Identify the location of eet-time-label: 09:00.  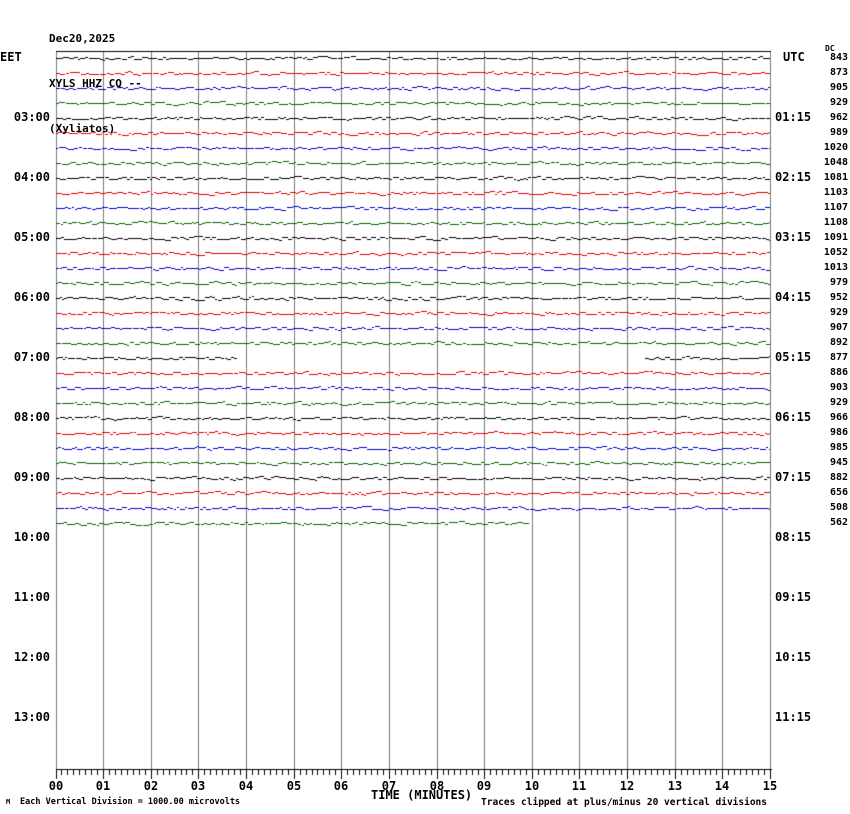
(31, 477).